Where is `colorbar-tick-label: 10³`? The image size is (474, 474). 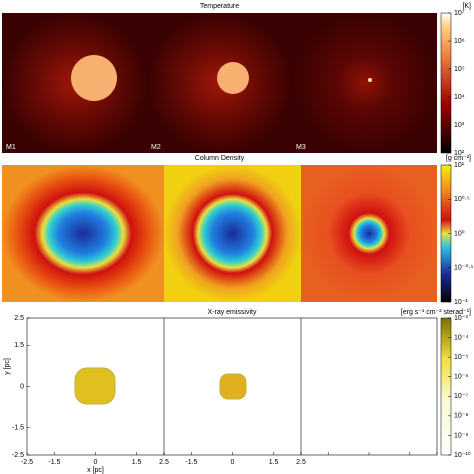
colorbar-tick-label: 10³ is located at coordinates (459, 125).